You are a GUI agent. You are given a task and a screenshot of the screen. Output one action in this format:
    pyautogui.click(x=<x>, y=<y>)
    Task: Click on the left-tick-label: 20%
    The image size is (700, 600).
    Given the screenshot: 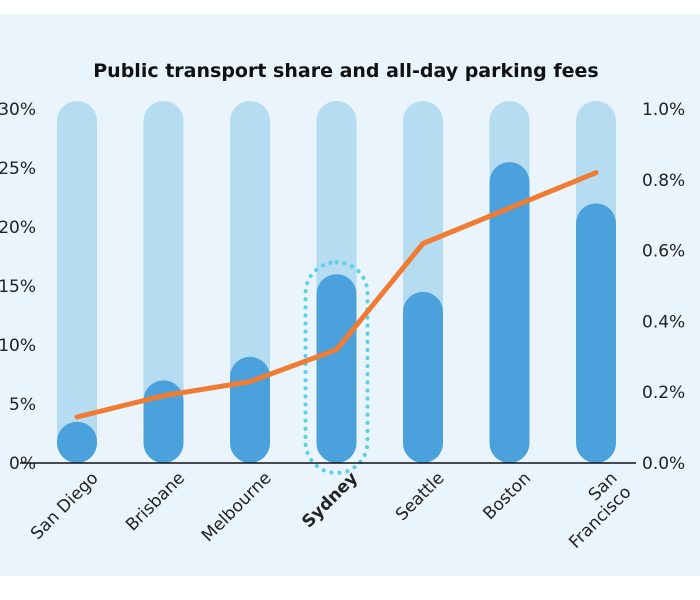 What is the action you would take?
    pyautogui.click(x=18, y=228)
    